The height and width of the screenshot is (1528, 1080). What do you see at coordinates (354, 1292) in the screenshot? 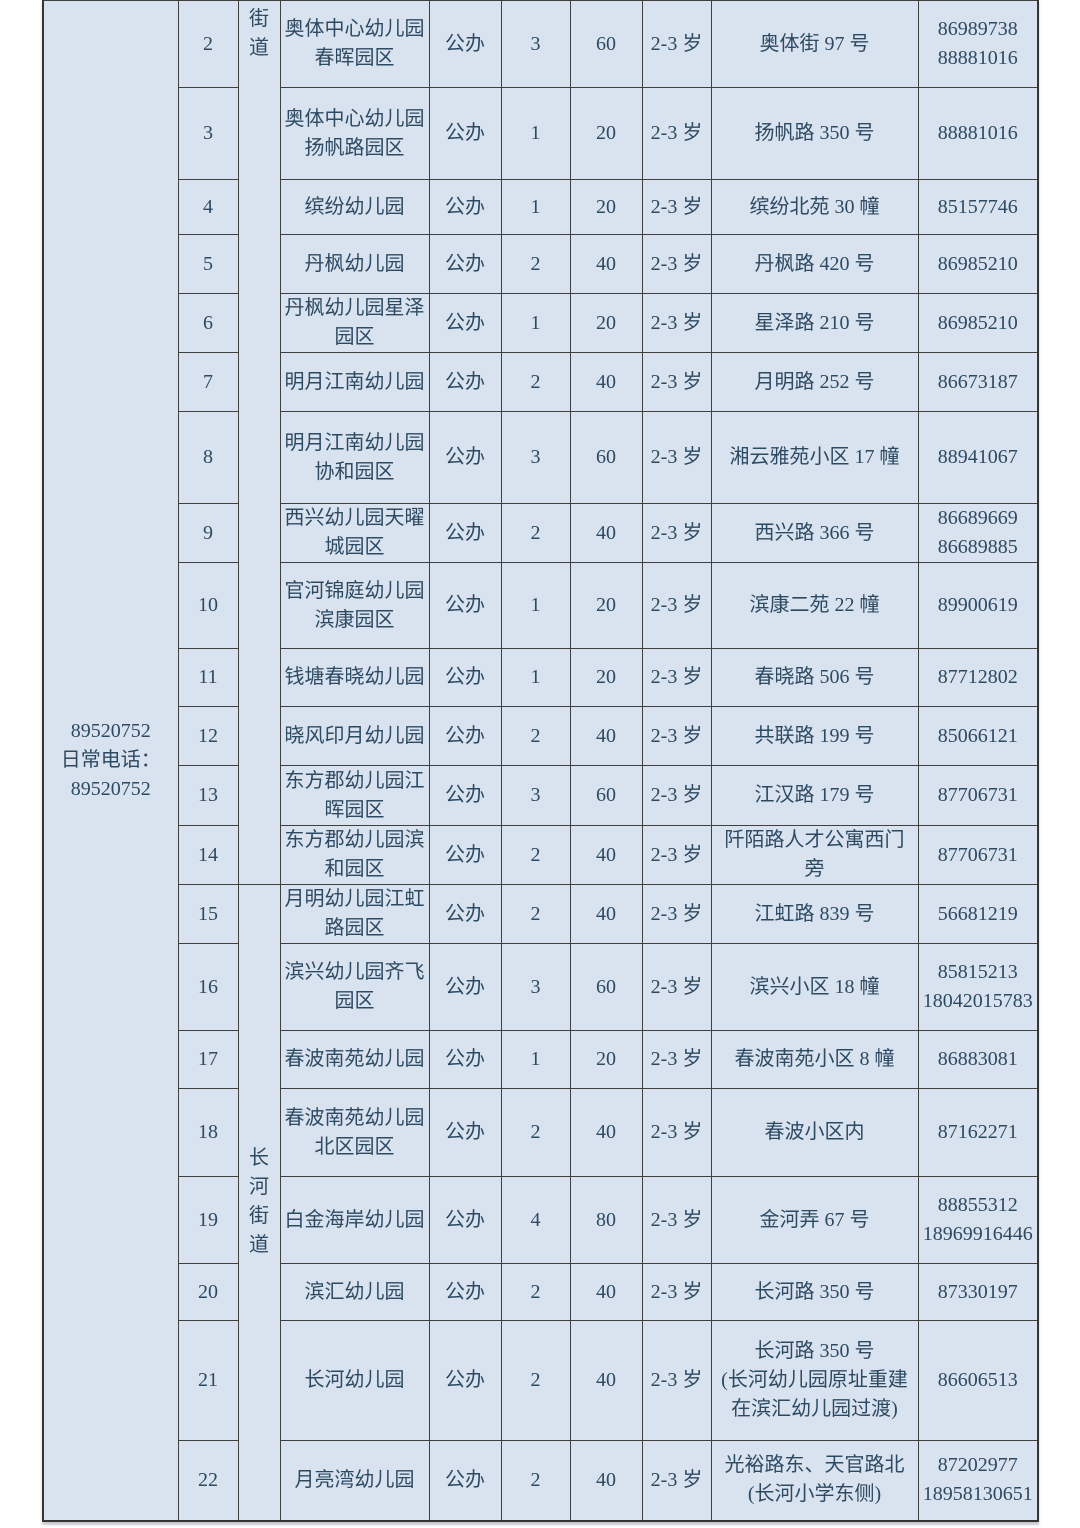
I see `kindergarten-name-cell: 滨汇幼儿园` at bounding box center [354, 1292].